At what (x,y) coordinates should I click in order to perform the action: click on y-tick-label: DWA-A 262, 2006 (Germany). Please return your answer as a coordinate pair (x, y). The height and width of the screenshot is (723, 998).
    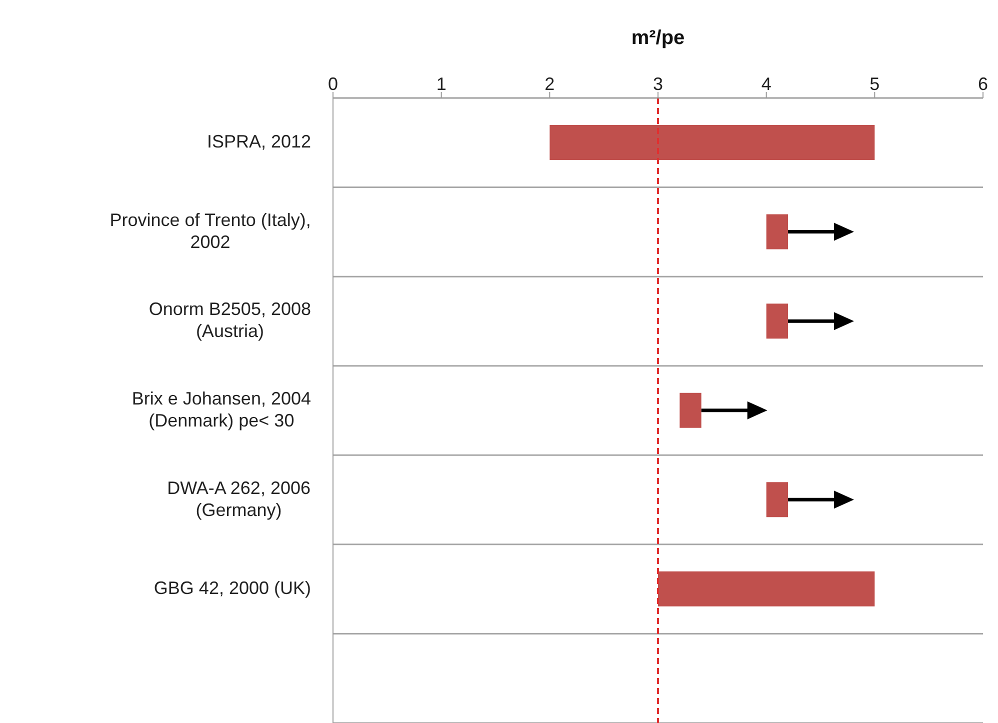
    Looking at the image, I should click on (239, 499).